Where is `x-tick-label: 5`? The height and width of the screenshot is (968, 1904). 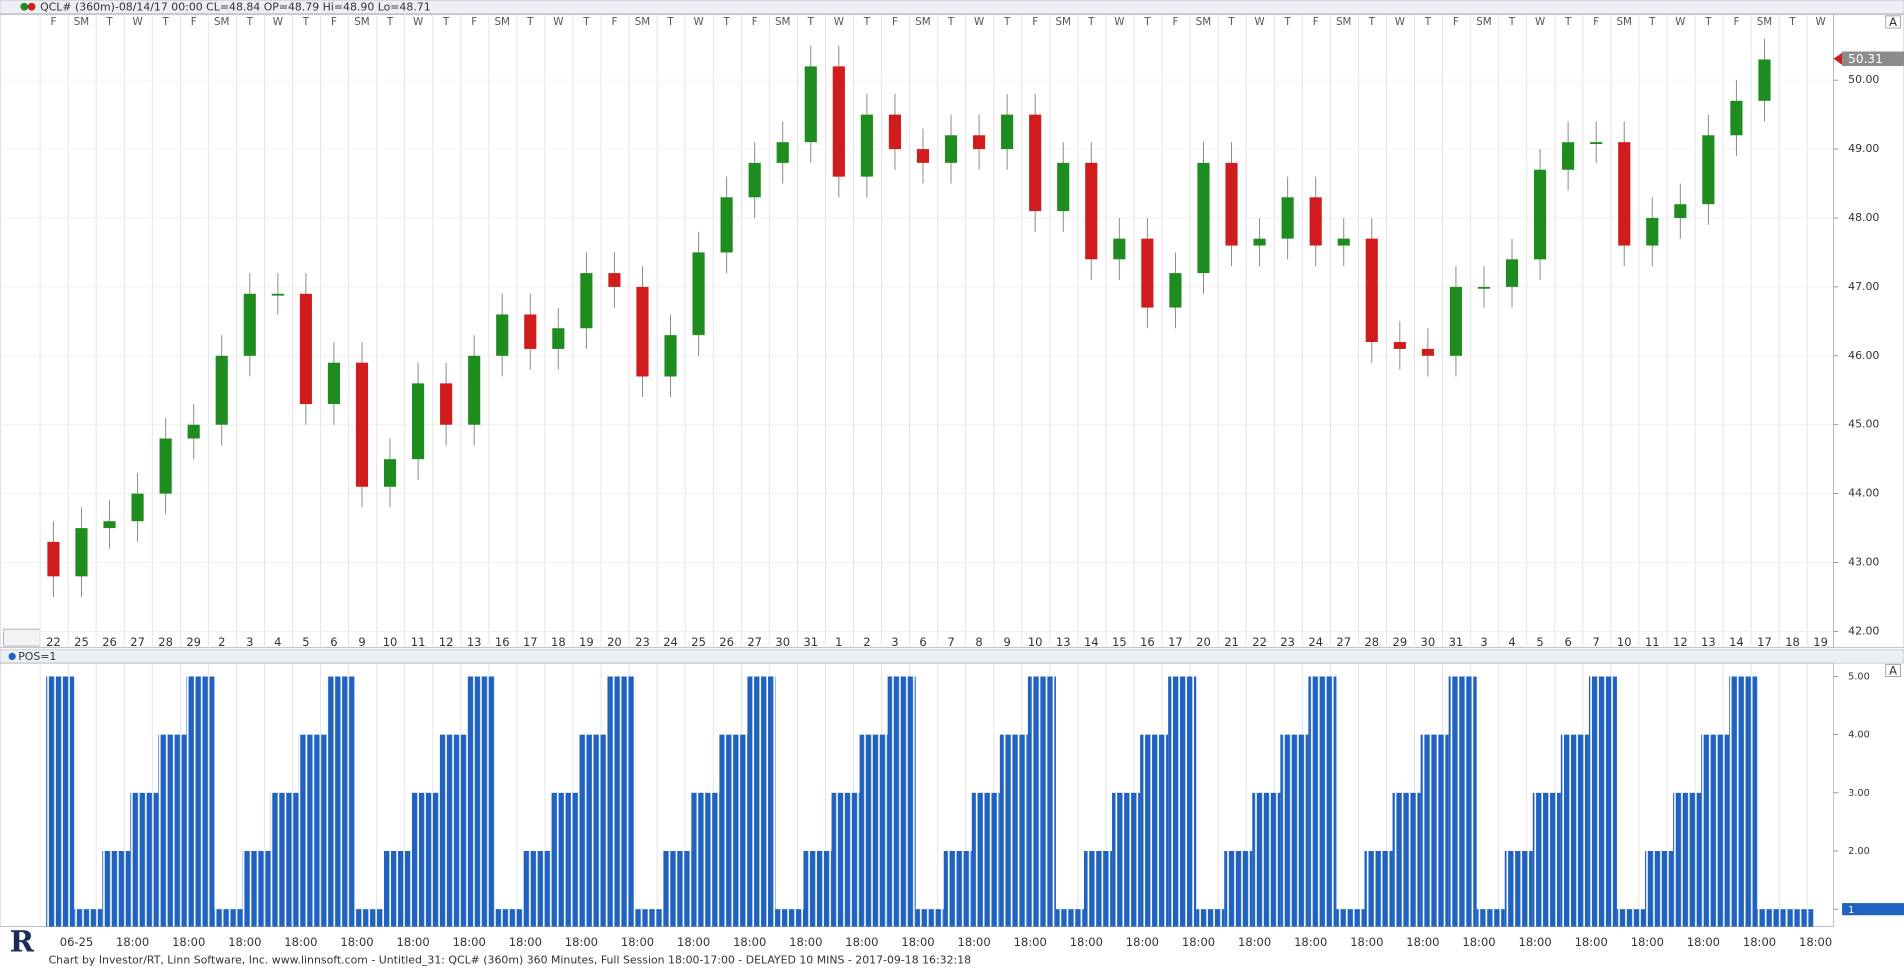 x-tick-label: 5 is located at coordinates (1539, 642).